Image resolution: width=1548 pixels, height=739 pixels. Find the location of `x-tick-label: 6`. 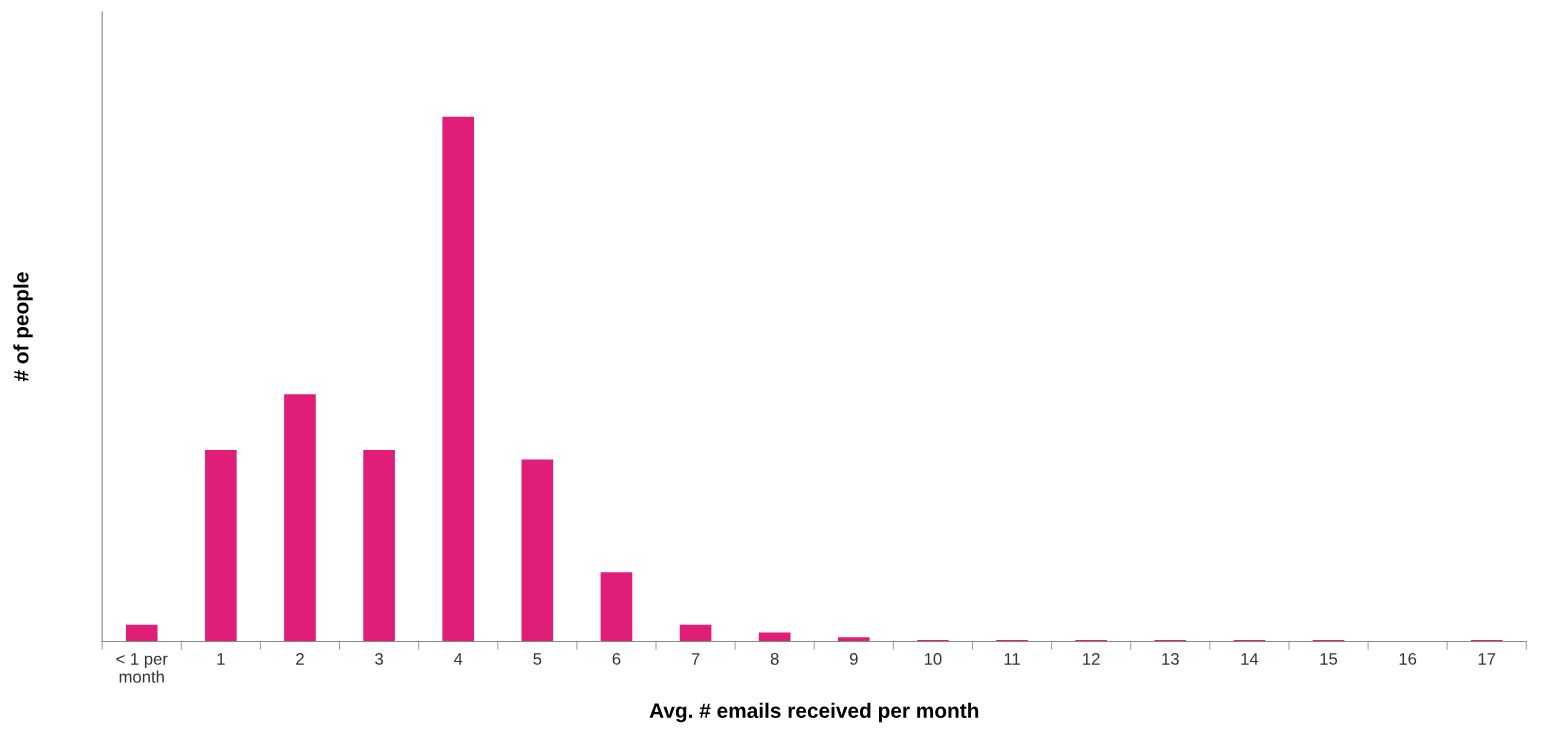

x-tick-label: 6 is located at coordinates (616, 659).